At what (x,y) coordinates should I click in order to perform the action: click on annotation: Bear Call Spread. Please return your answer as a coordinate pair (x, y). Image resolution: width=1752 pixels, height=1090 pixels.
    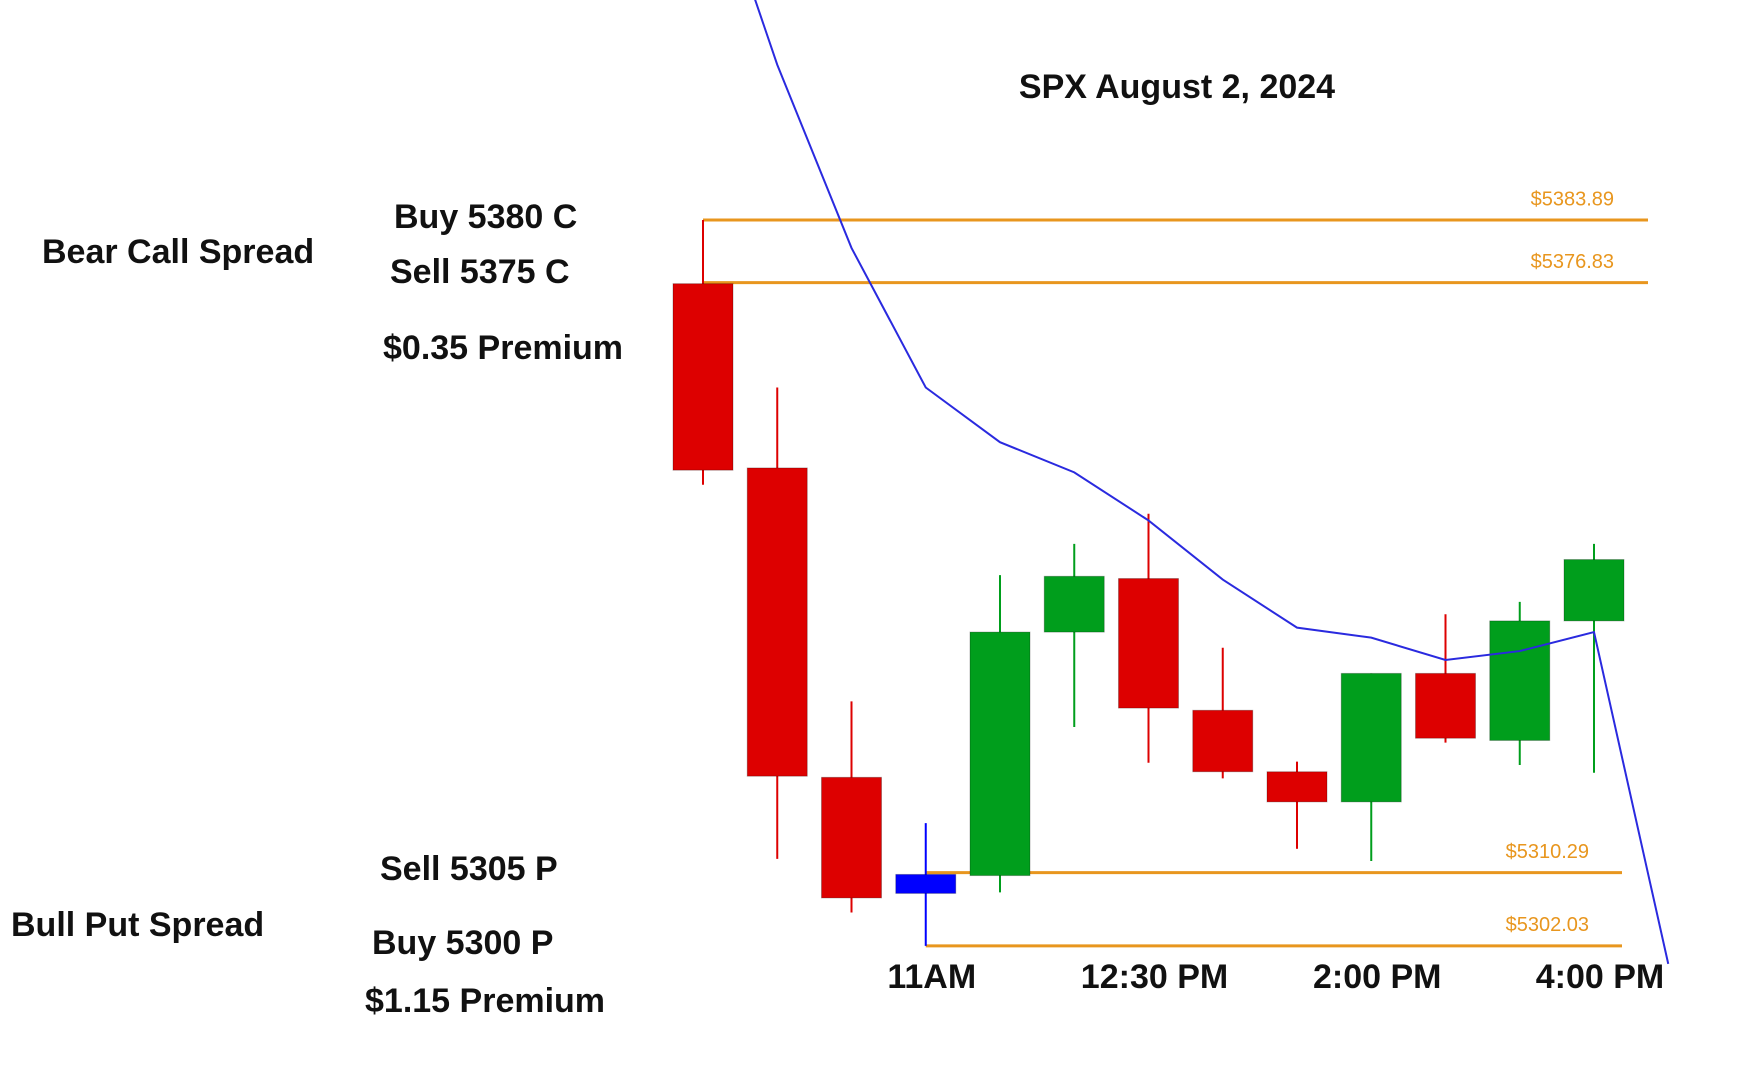
    Looking at the image, I should click on (178, 252).